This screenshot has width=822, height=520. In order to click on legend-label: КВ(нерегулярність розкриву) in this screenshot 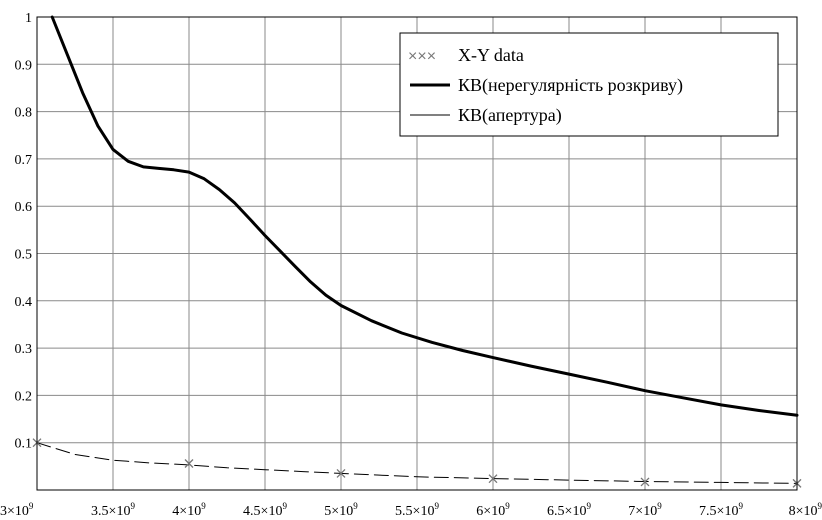, I will do `click(570, 85)`.